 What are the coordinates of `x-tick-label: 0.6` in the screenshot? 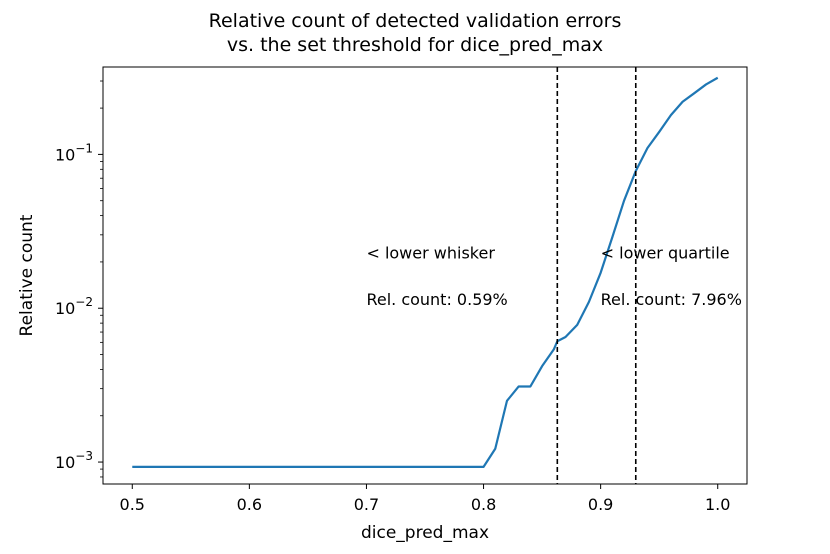 It's located at (249, 504).